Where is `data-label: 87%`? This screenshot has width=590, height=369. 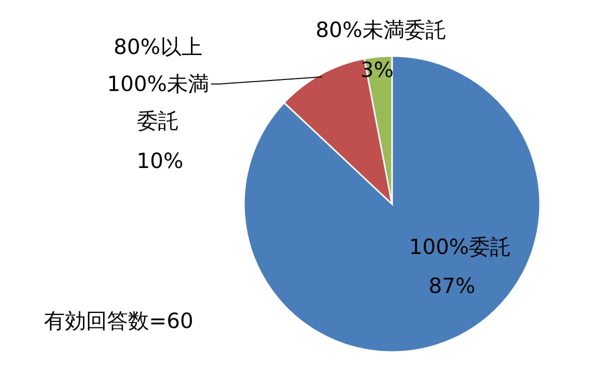 data-label: 87% is located at coordinates (452, 286).